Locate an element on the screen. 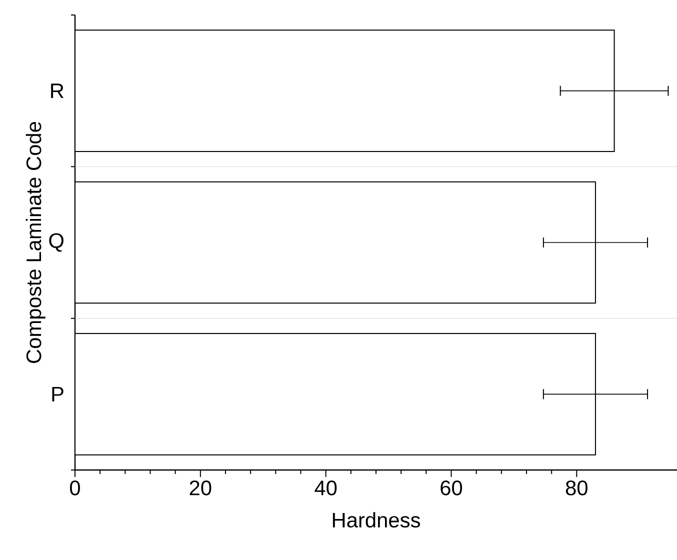 The image size is (677, 560). x-tick-label: 60 is located at coordinates (451, 488).